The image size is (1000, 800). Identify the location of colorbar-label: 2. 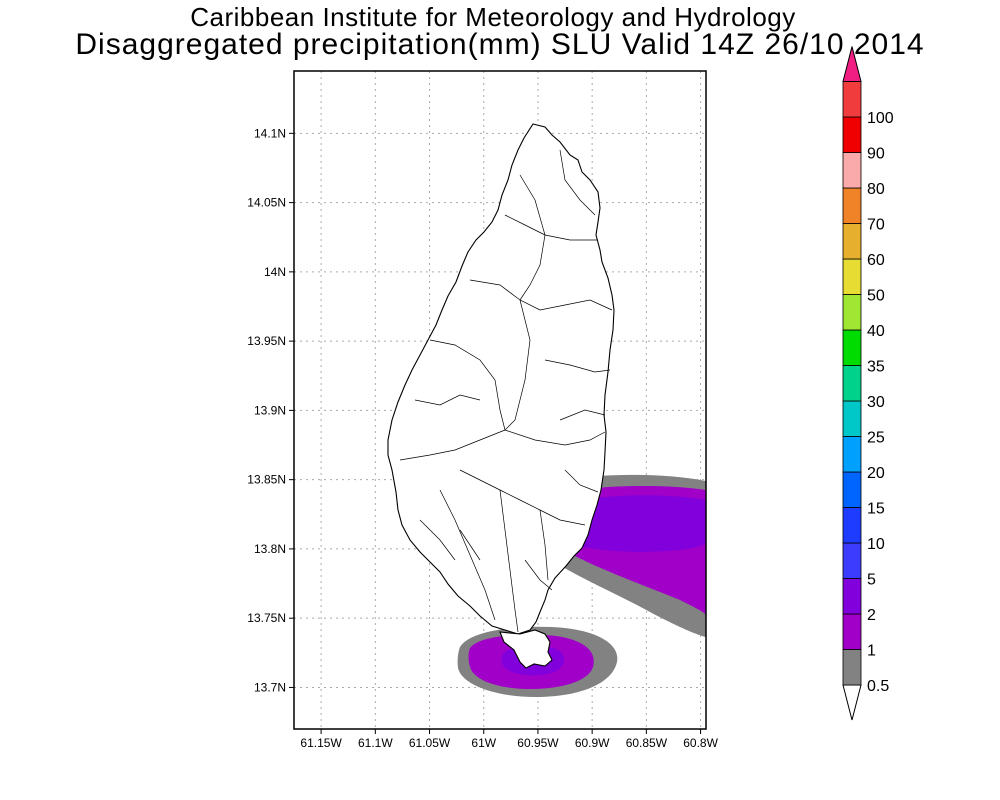
(871, 615).